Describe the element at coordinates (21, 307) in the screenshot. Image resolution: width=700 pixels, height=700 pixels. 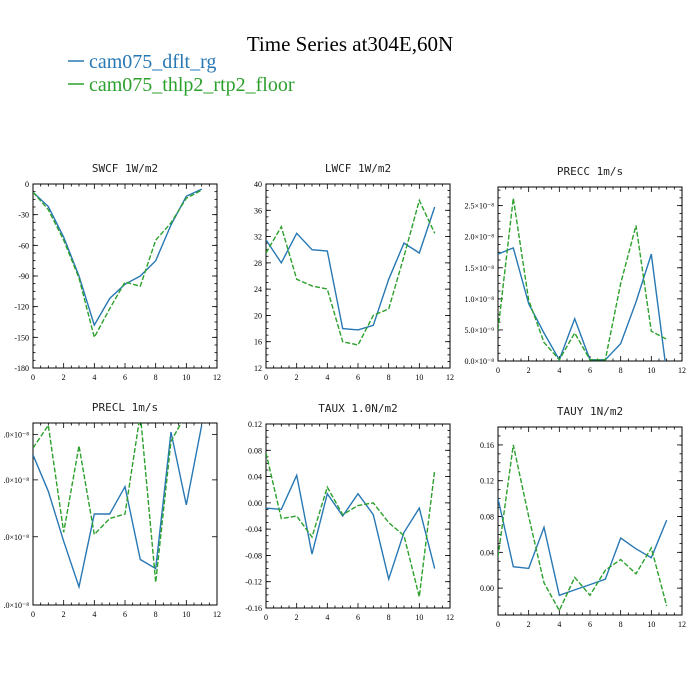
I see `y-tick-label: -120` at that location.